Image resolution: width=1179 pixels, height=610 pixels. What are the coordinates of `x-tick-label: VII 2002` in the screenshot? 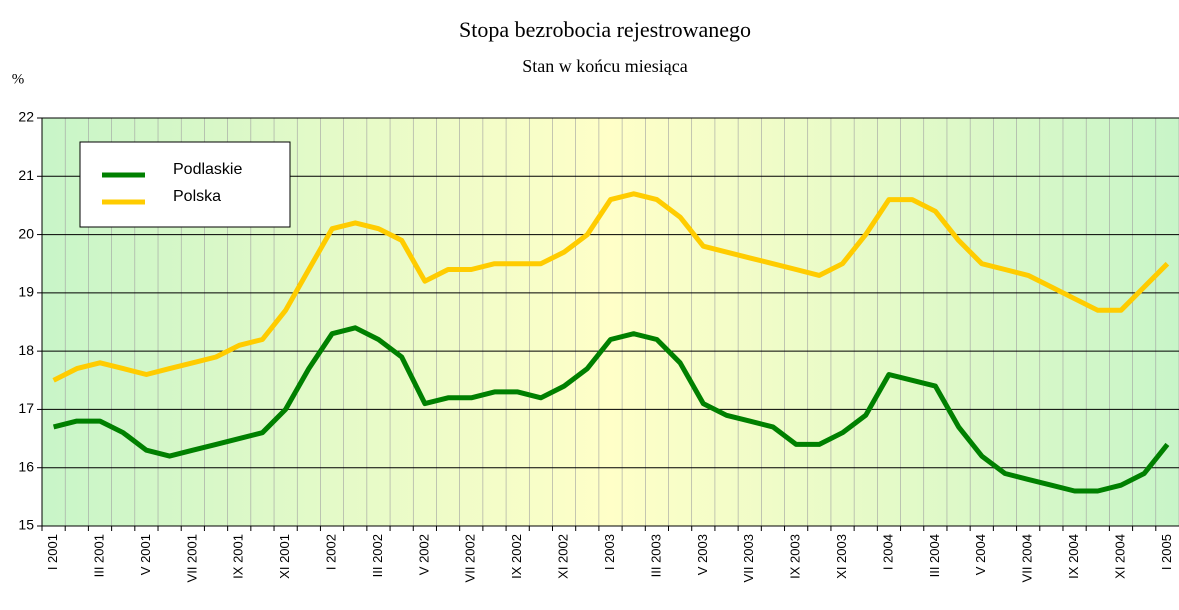 It's located at (470, 558).